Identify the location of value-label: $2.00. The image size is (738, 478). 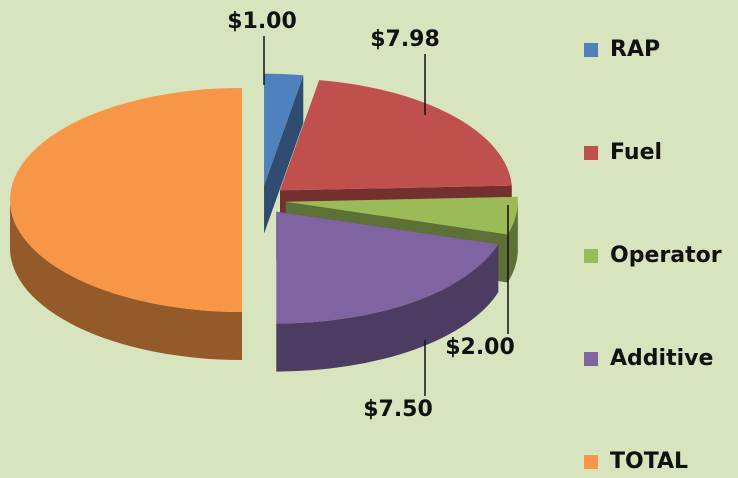
(480, 347).